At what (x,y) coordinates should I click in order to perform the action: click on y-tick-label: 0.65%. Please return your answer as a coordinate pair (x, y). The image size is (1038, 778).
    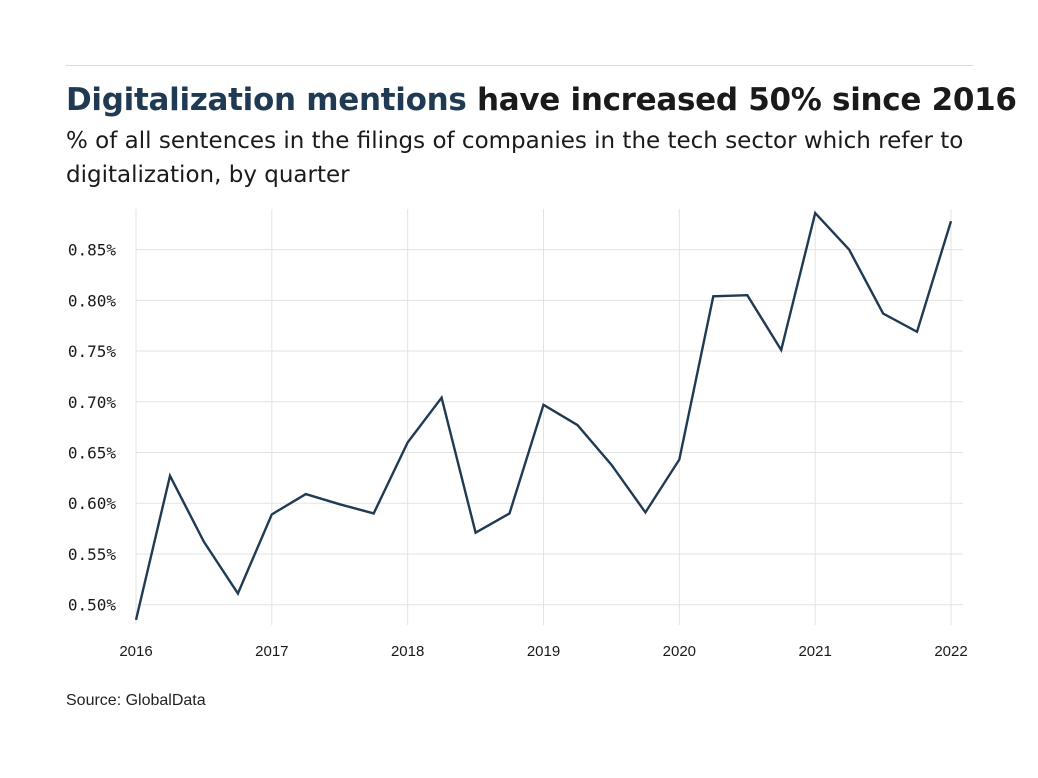
    Looking at the image, I should click on (92, 453).